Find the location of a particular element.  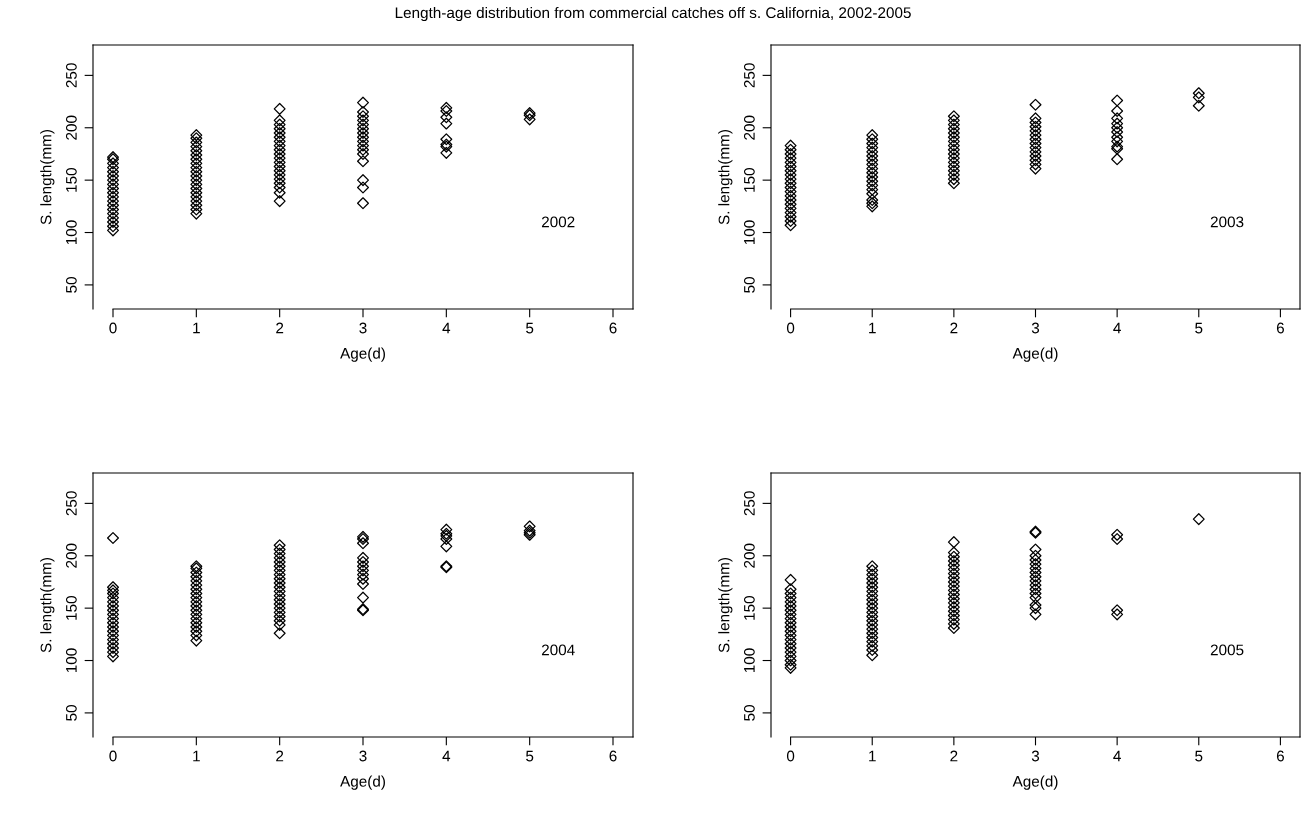

annotation: 2004 is located at coordinates (558, 650).